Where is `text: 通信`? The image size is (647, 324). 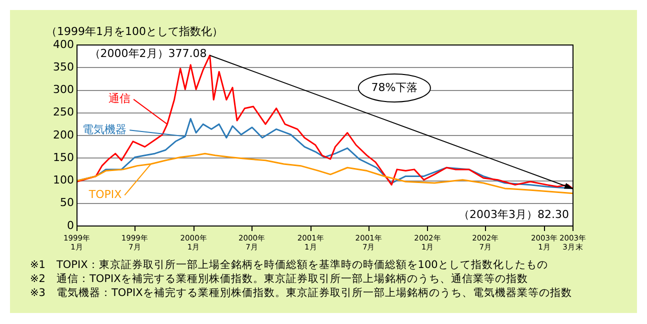
text: 通信 is located at coordinates (119, 99).